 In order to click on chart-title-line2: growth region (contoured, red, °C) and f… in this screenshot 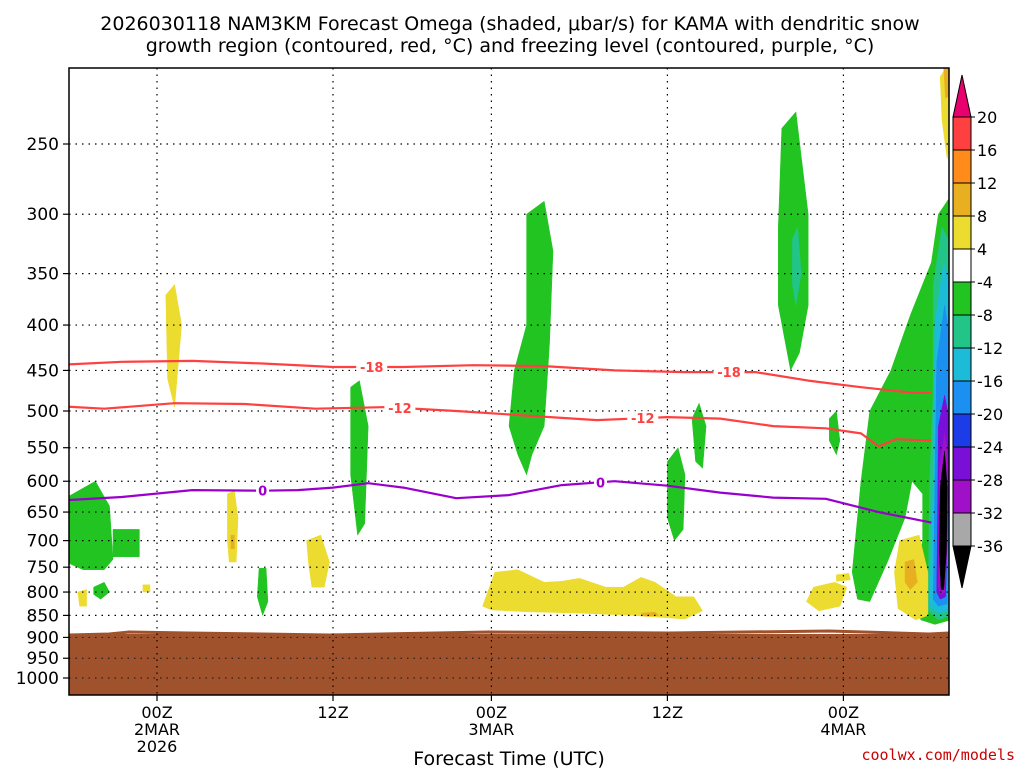, I will do `click(510, 46)`.